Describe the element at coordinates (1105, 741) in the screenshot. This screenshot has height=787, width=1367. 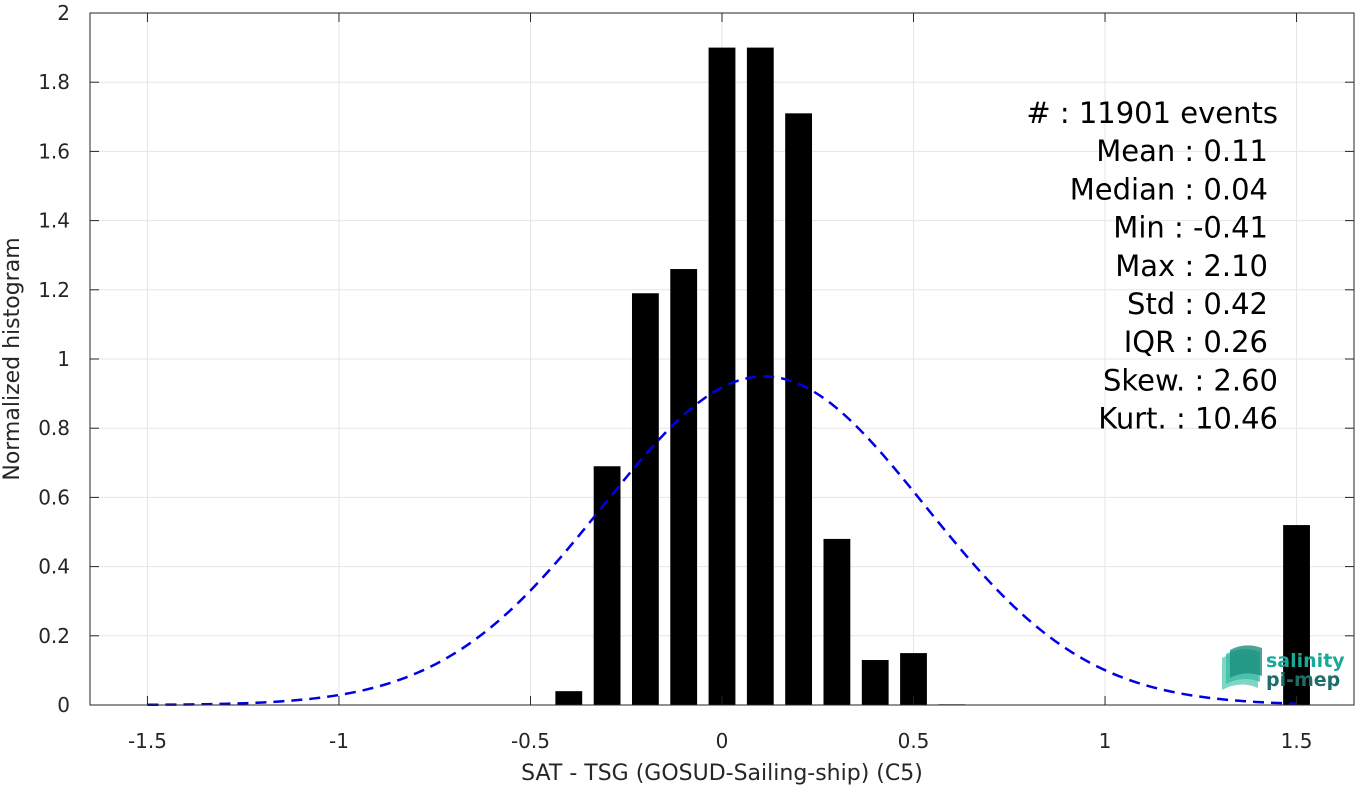
I see `x-tick-label: 1` at that location.